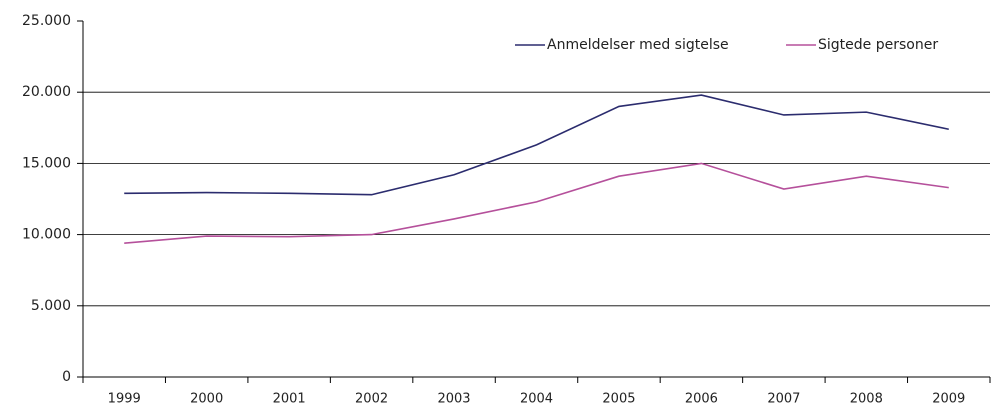 The width and height of the screenshot is (993, 412). Describe the element at coordinates (46, 235) in the screenshot. I see `y-tick-label: 10.000` at that location.